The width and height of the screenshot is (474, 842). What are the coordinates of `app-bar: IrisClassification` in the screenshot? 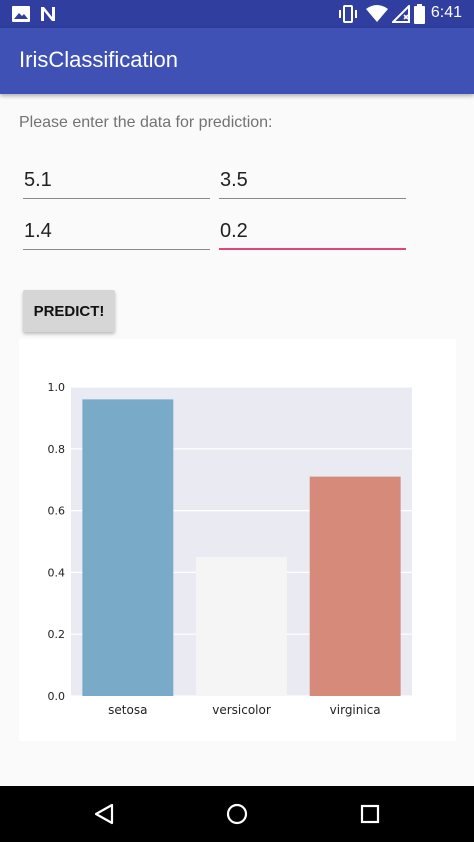 It's located at (237, 61).